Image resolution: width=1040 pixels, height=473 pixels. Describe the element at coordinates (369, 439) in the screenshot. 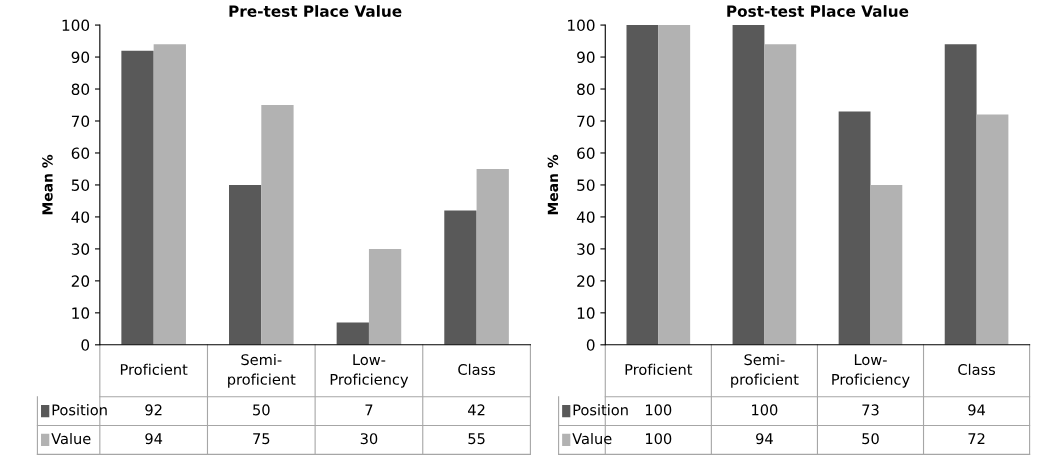

I see `data-label: 30` at that location.